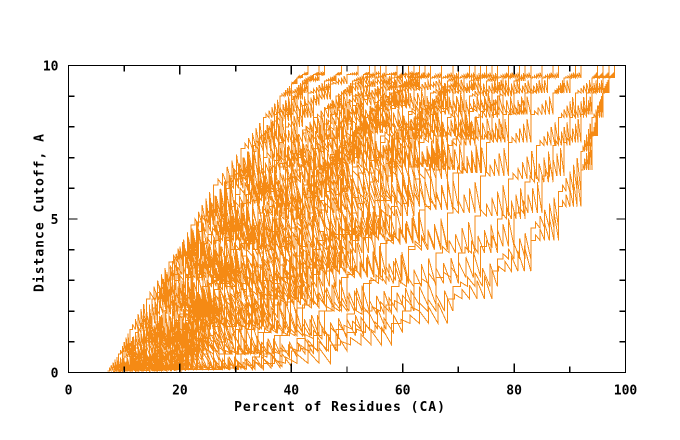 Image resolution: width=680 pixels, height=440 pixels. What do you see at coordinates (51, 67) in the screenshot?
I see `y-tick-label: 10` at bounding box center [51, 67].